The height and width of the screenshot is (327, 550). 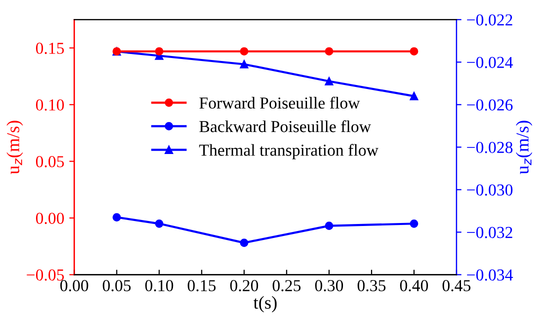 What do you see at coordinates (490, 62) in the screenshot?
I see `y2-tick-label: −0.024` at bounding box center [490, 62].